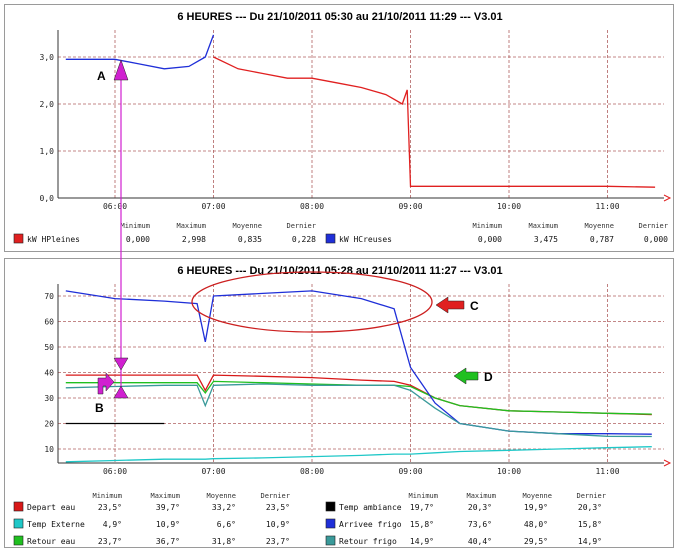 This screenshot has height=550, width=680. I want to click on x-tick-label: 11:00, so click(607, 471).